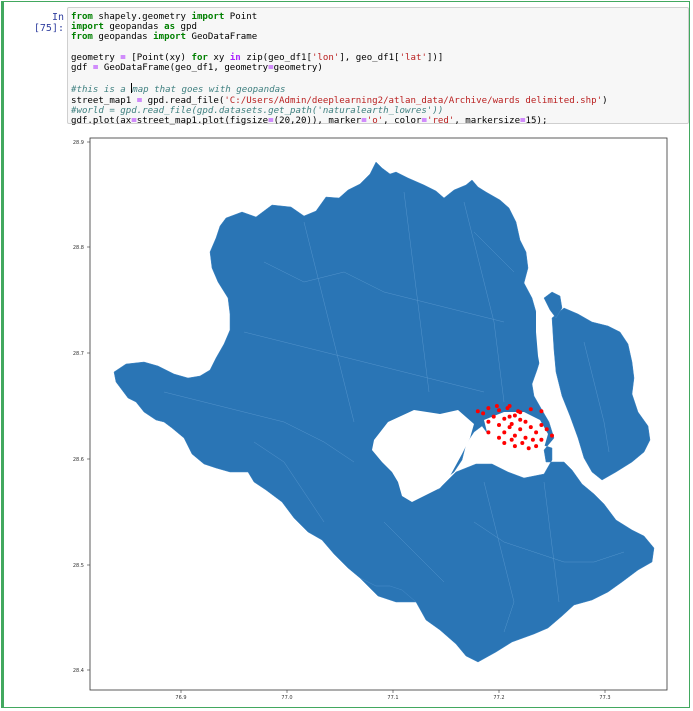  What do you see at coordinates (48, 23) in the screenshot?
I see `cell-prompt: In [75]:` at bounding box center [48, 23].